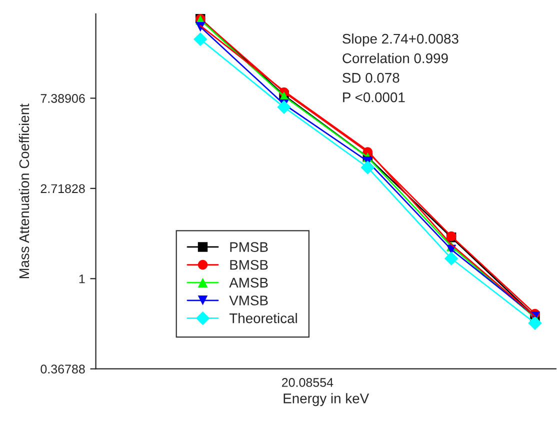  I want to click on y-tick-label: 1, so click(82, 279).